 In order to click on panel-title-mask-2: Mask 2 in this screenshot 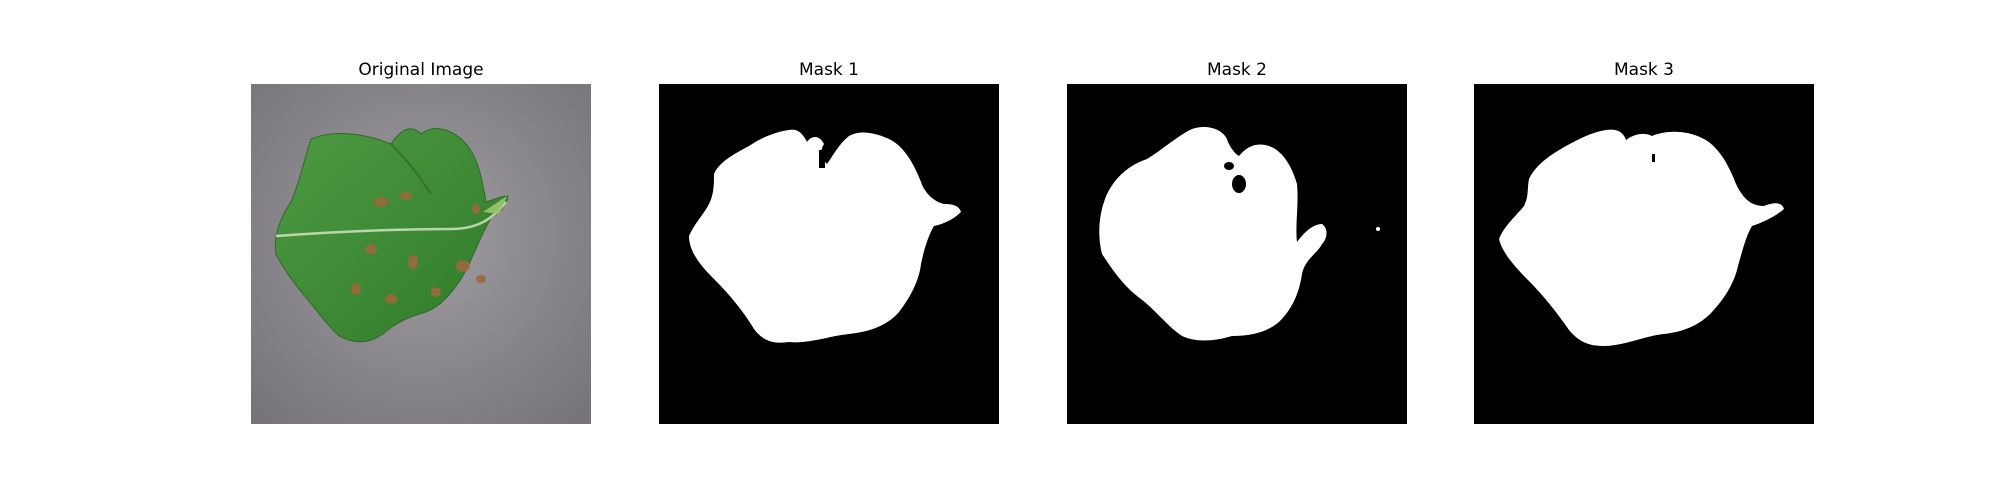, I will do `click(1236, 70)`.